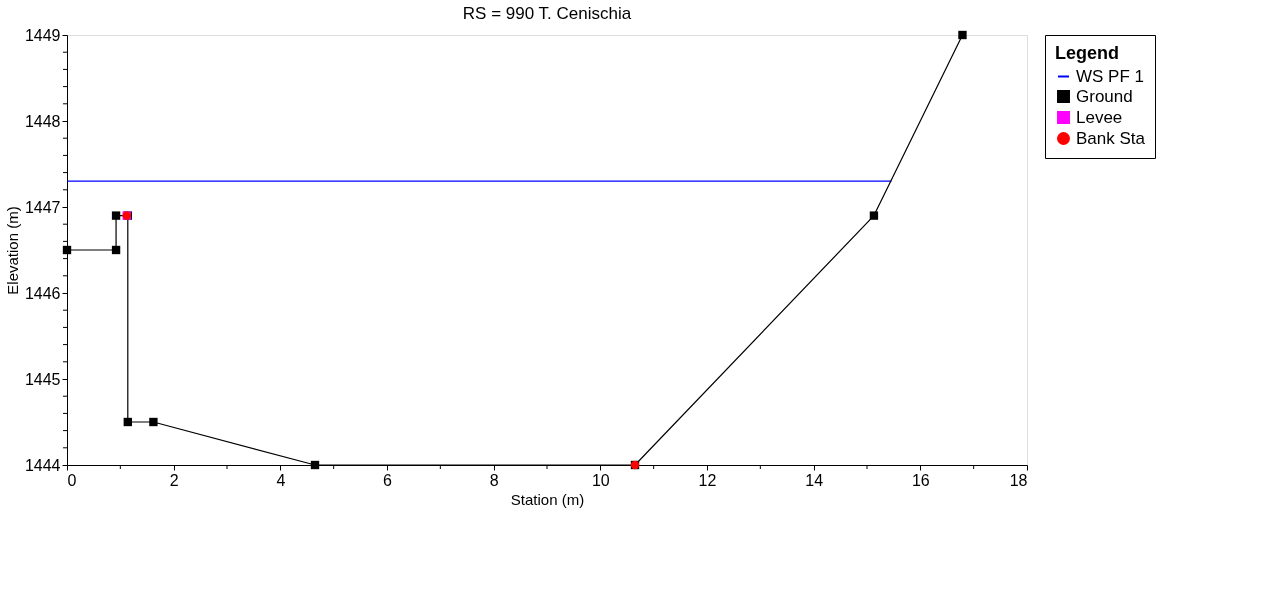 Image resolution: width=1284 pixels, height=598 pixels. What do you see at coordinates (42, 379) in the screenshot?
I see `y-tick-label: 1445` at bounding box center [42, 379].